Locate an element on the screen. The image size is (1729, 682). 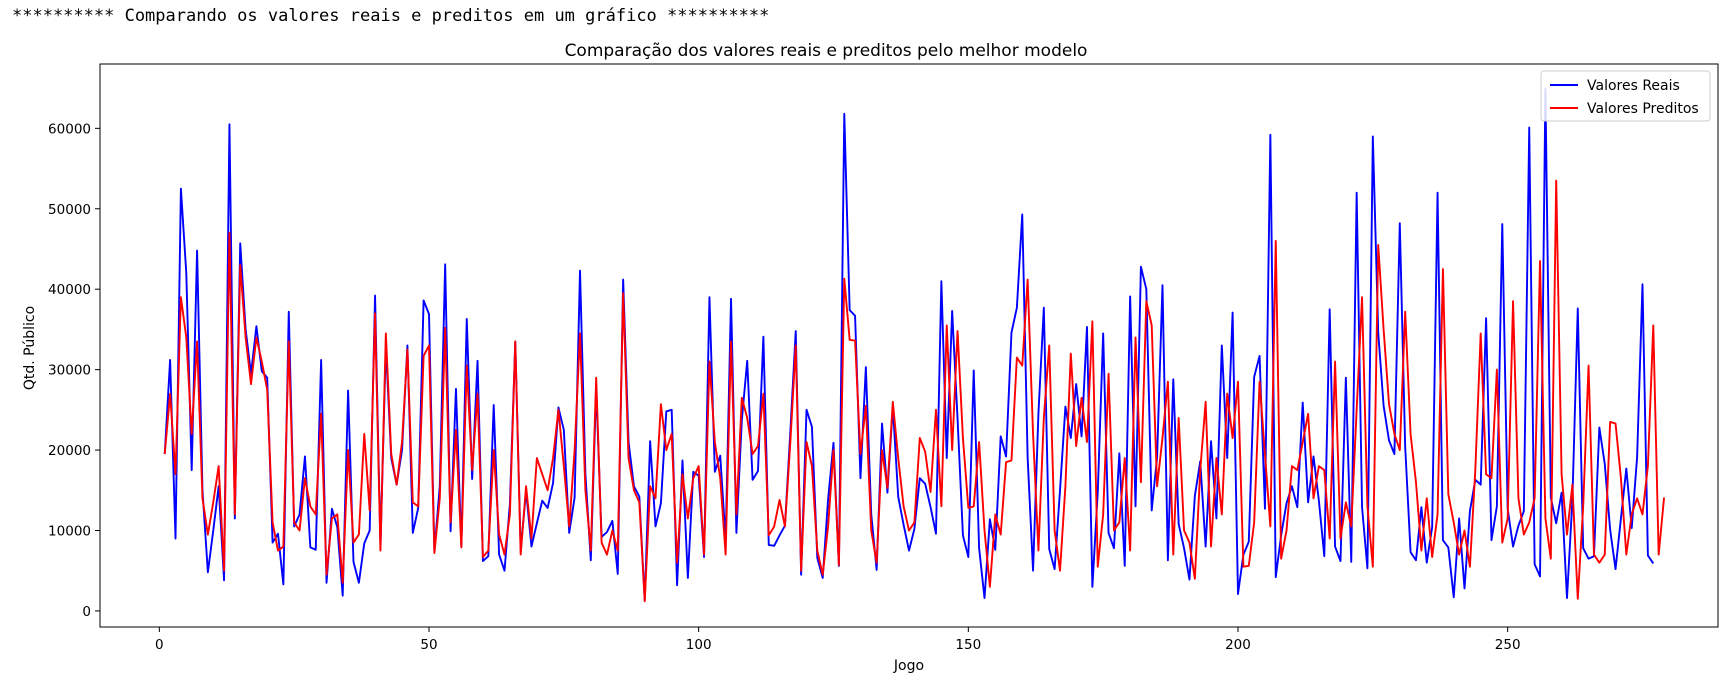
y-tick-label: 60000 is located at coordinates (69, 129).